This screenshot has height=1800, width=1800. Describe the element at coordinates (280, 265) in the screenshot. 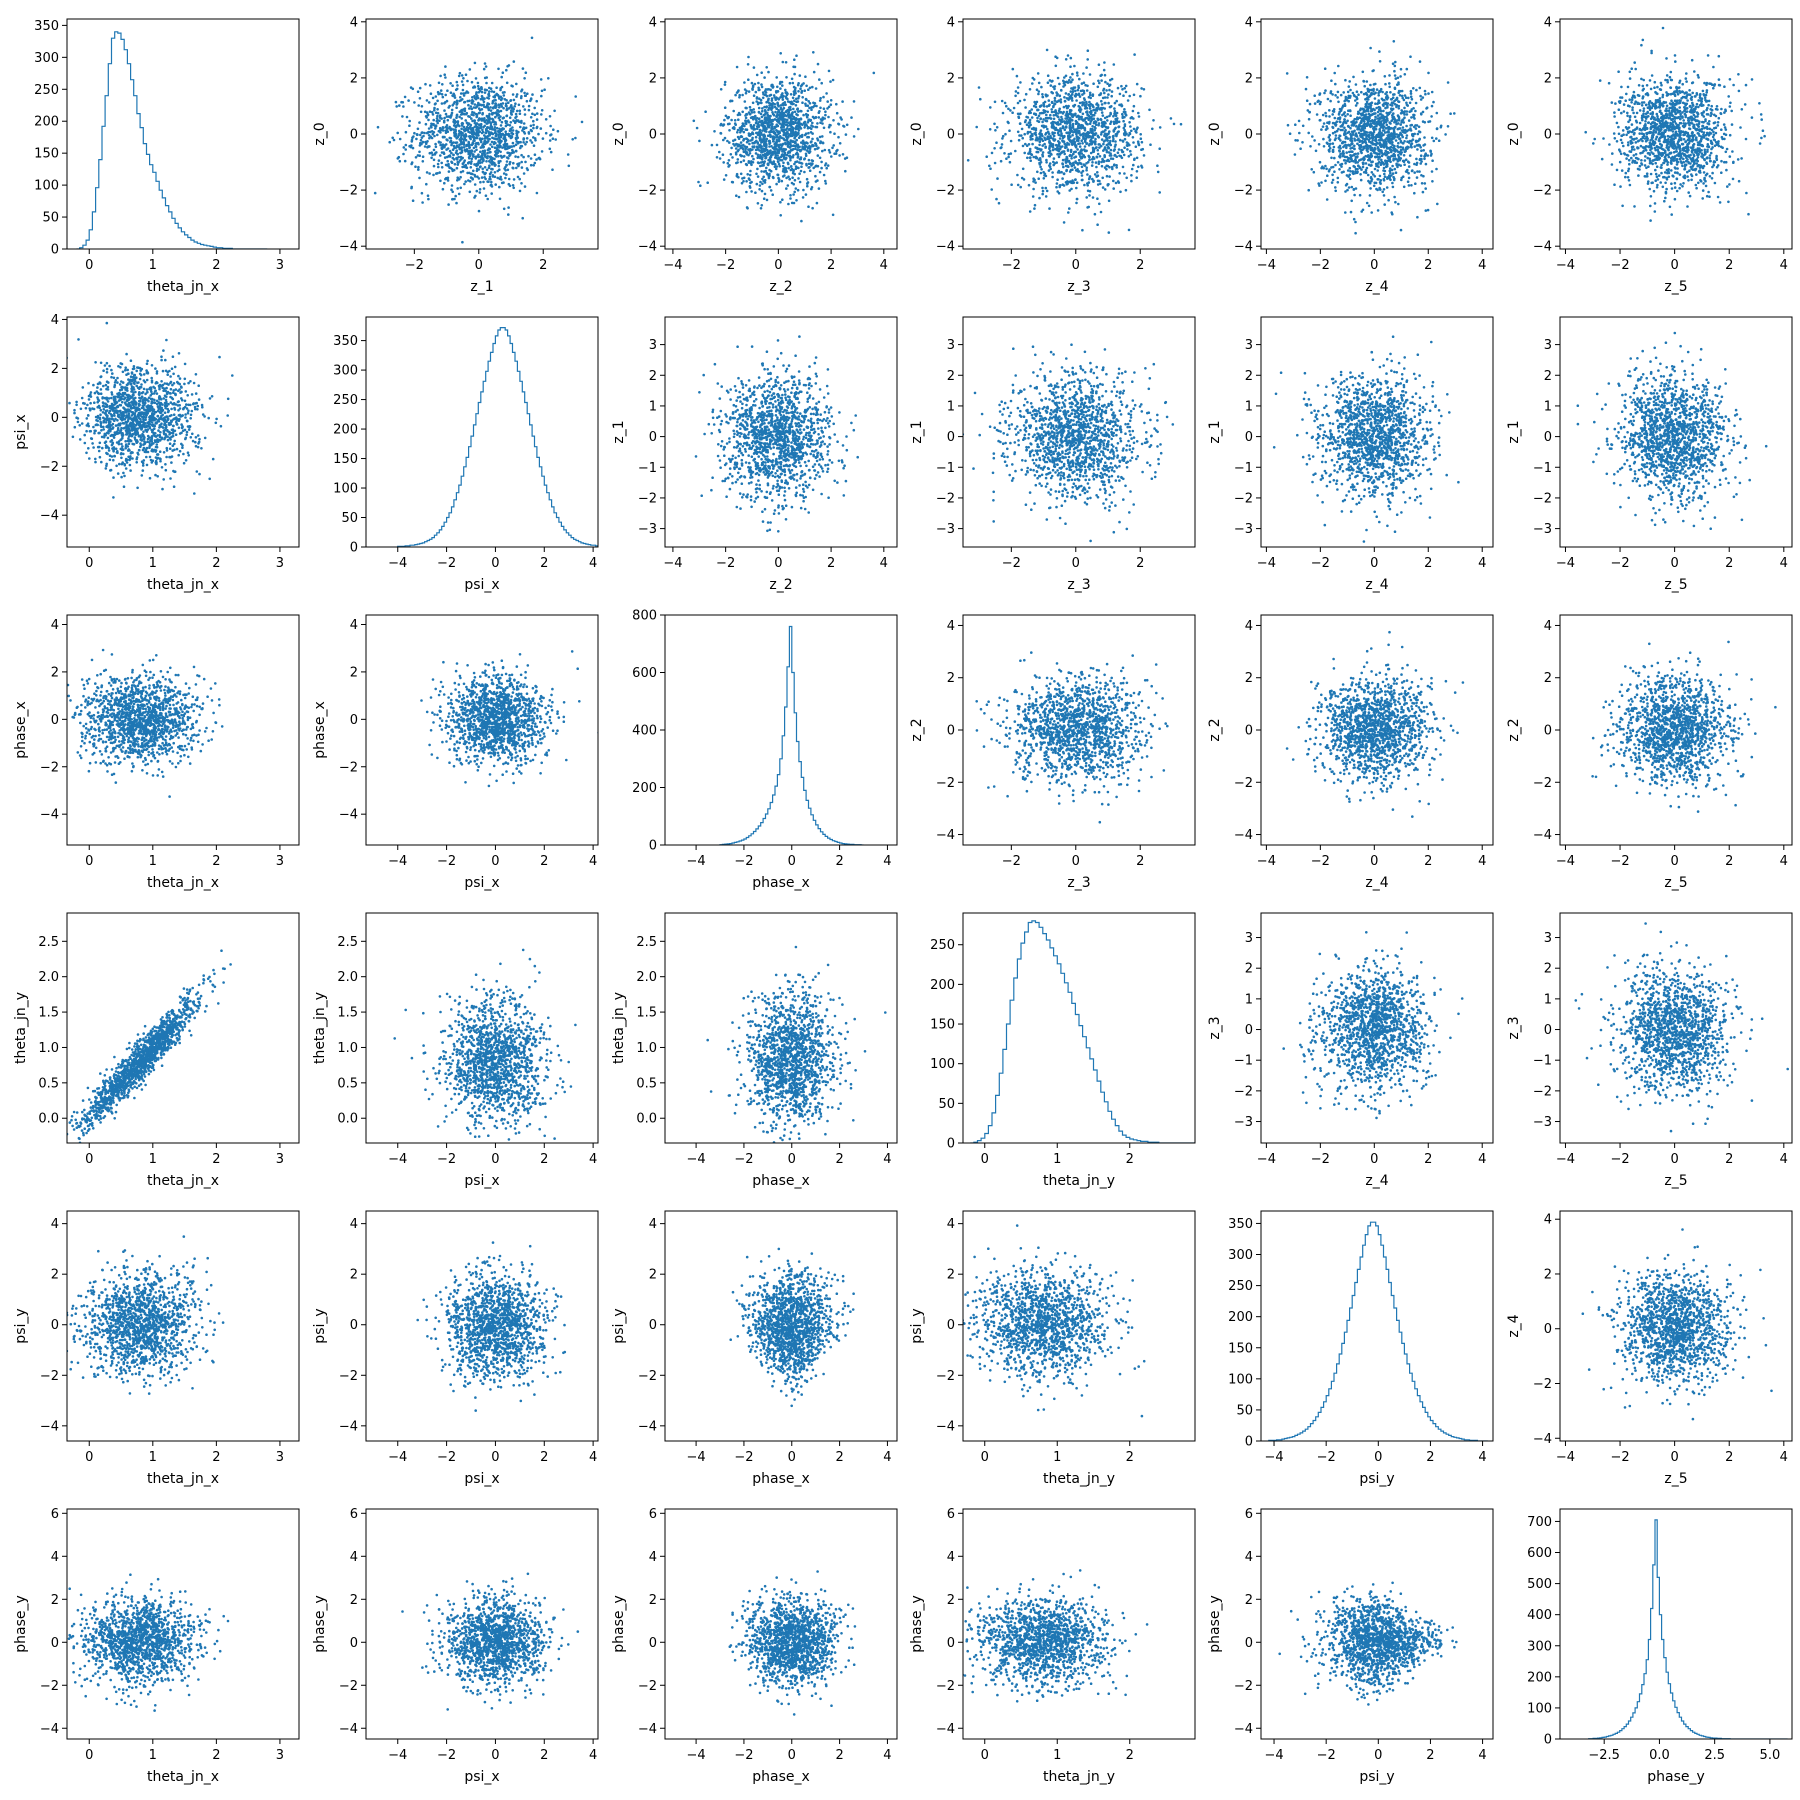

I see `x-tick-label: 3` at that location.